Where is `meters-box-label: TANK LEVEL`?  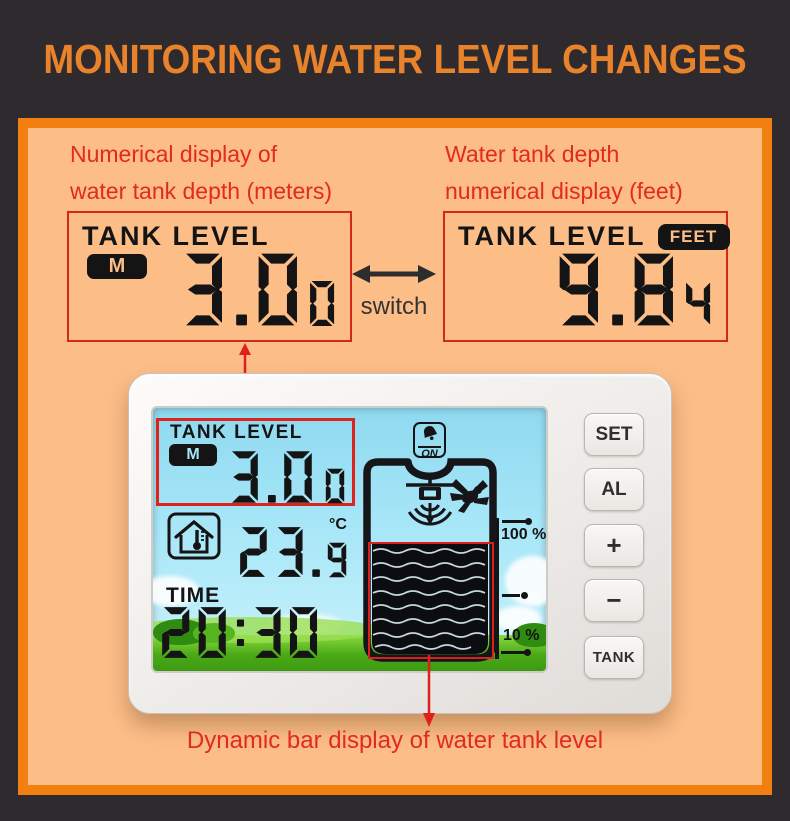
meters-box-label: TANK LEVEL is located at coordinates (176, 236).